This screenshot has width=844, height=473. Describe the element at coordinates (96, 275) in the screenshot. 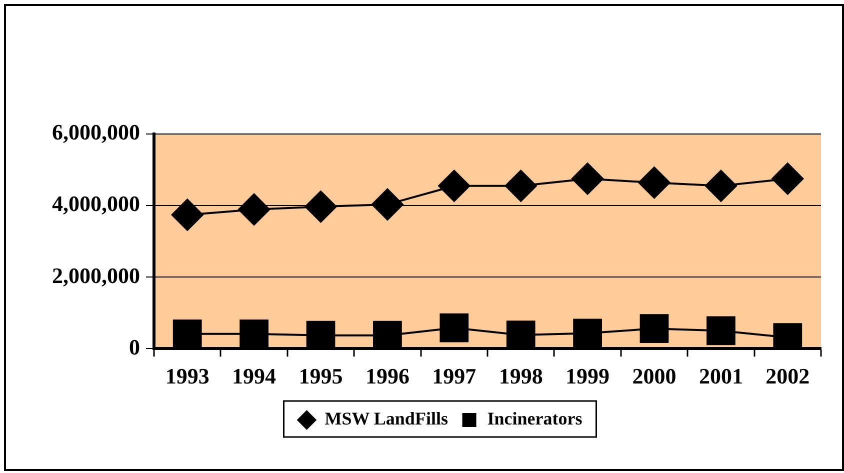

I see `y-tick-label: 2,000,000` at that location.